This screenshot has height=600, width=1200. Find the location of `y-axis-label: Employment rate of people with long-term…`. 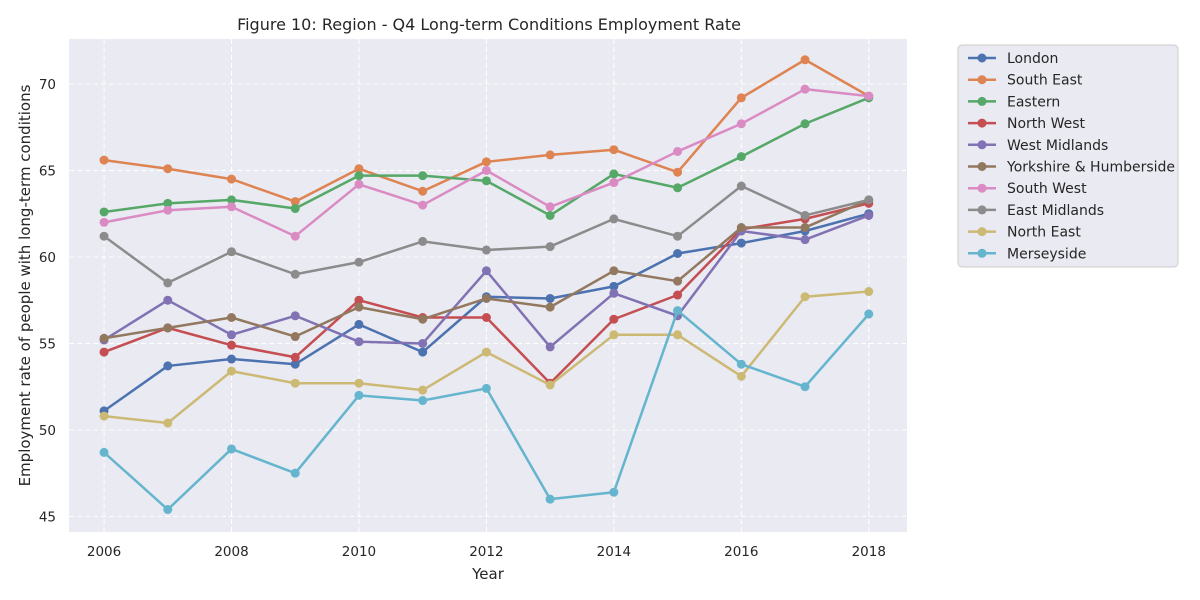

y-axis-label: Employment rate of people with long-term… is located at coordinates (25, 285).